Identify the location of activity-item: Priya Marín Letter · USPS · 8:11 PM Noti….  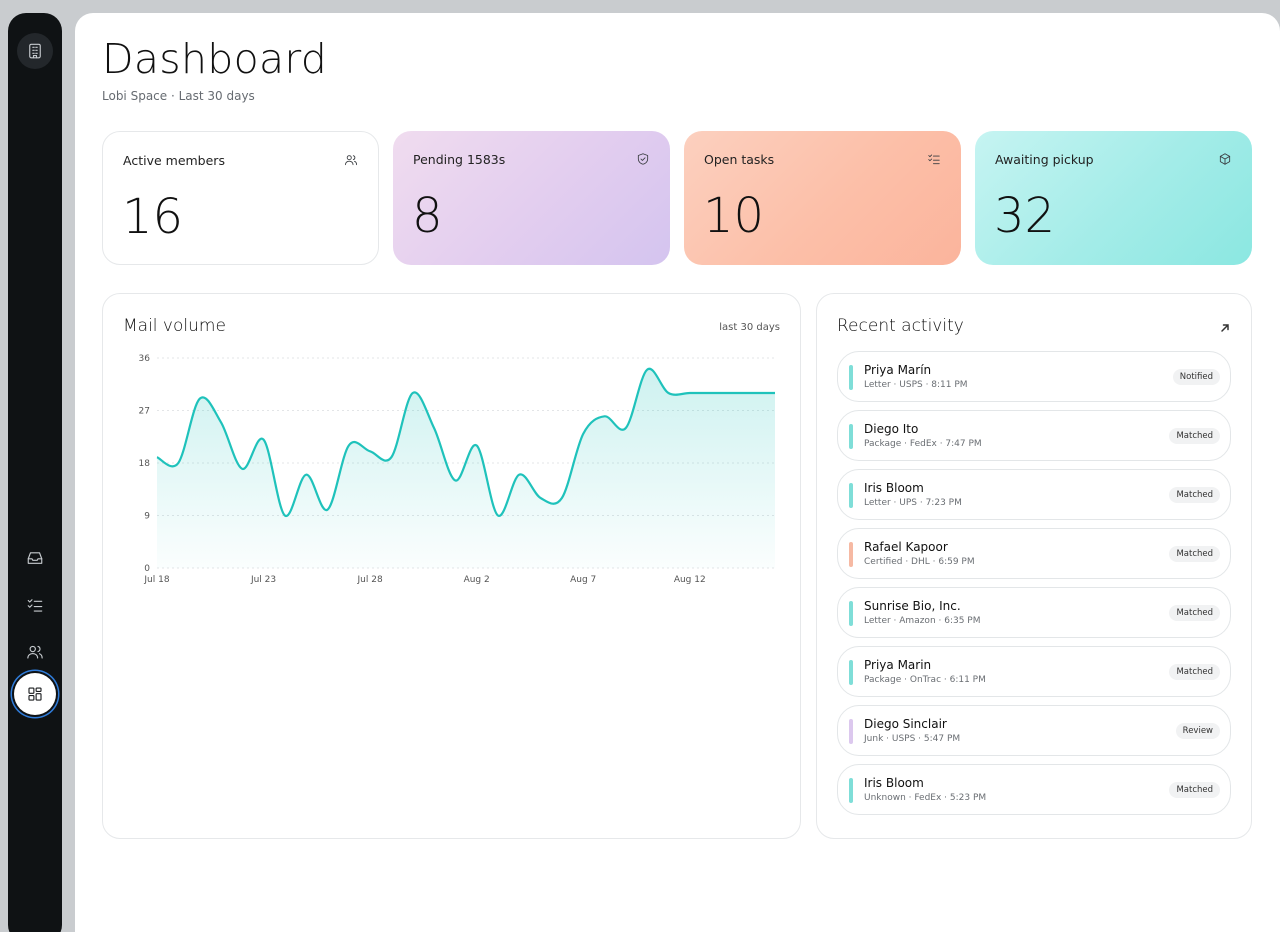
(1034, 376).